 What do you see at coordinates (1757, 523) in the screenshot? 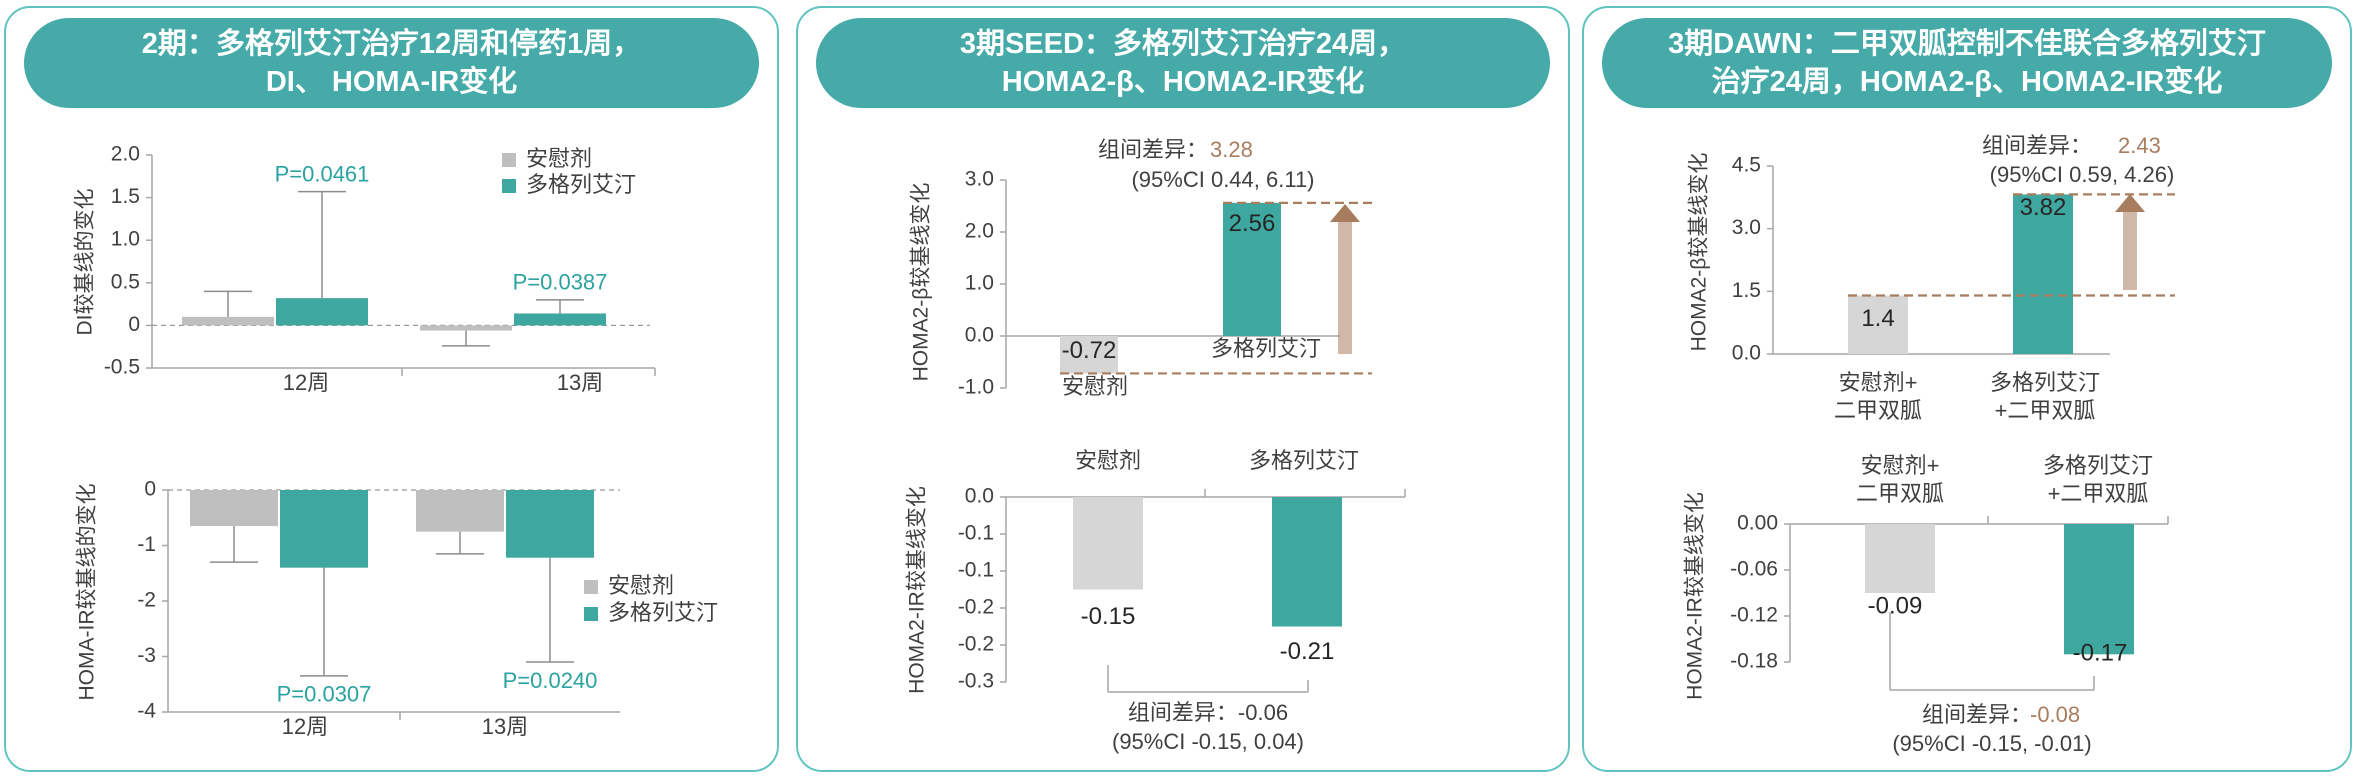
I see `dawn-ir-y-tick-label: 0.00` at bounding box center [1757, 523].